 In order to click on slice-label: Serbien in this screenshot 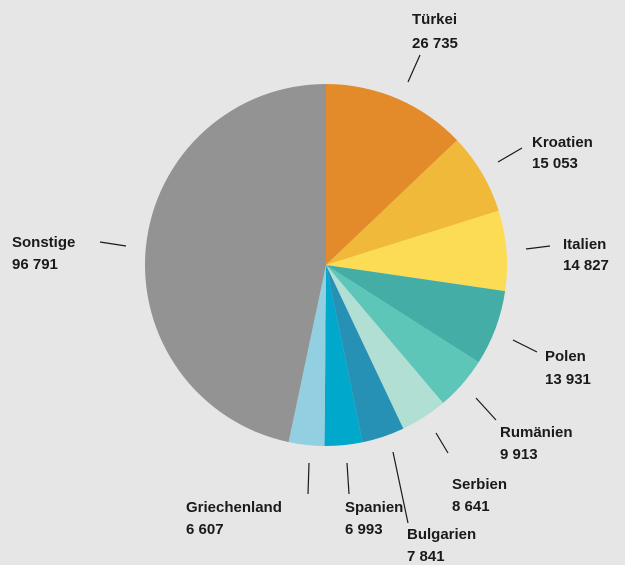, I will do `click(479, 484)`.